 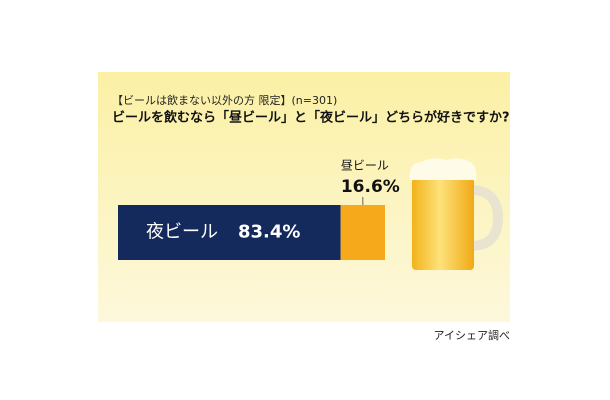 What do you see at coordinates (182, 232) in the screenshot?
I see `series-label: 夜ビール` at bounding box center [182, 232].